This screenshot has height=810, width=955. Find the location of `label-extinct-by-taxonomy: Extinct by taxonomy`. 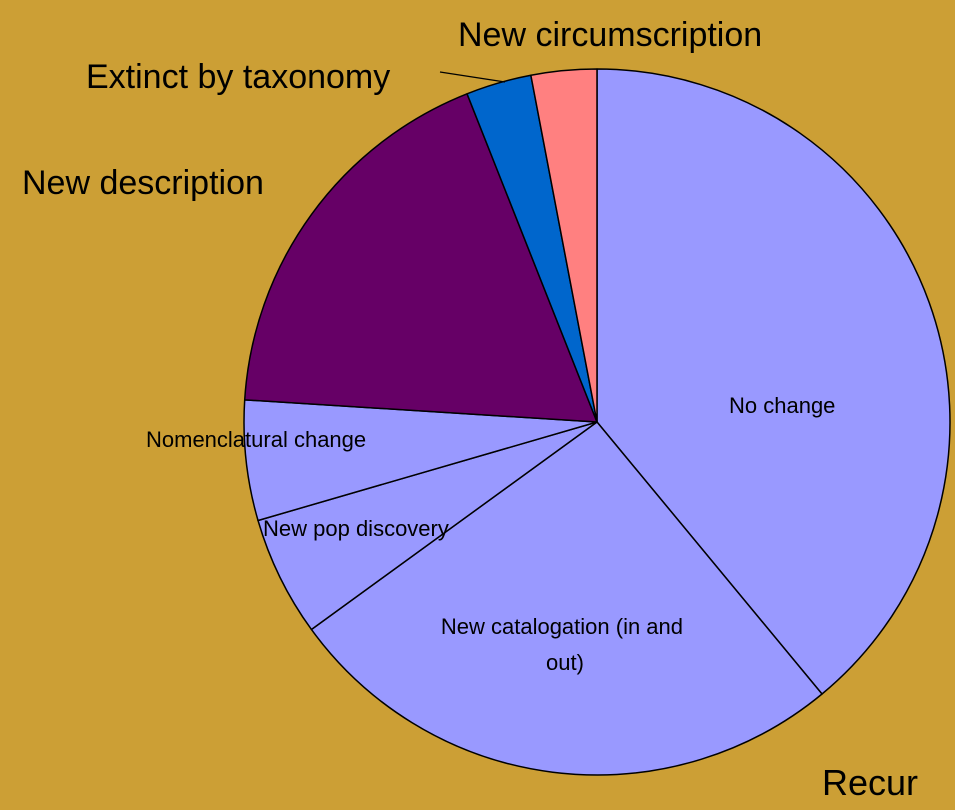

label-extinct-by-taxonomy: Extinct by taxonomy is located at coordinates (238, 77).